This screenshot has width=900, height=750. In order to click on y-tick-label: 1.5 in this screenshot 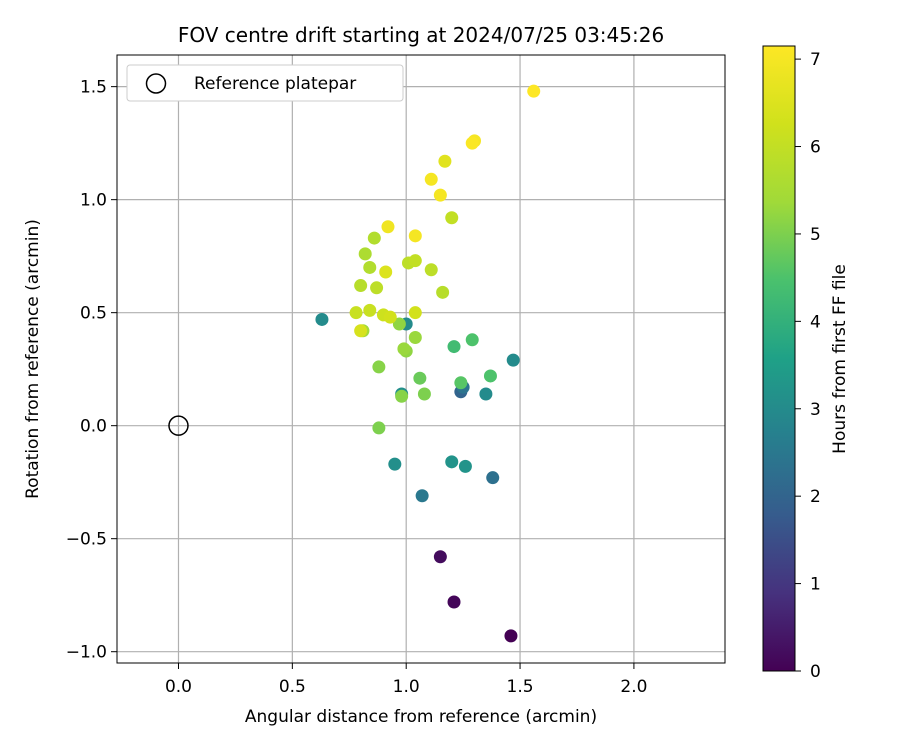, I will do `click(93, 88)`.